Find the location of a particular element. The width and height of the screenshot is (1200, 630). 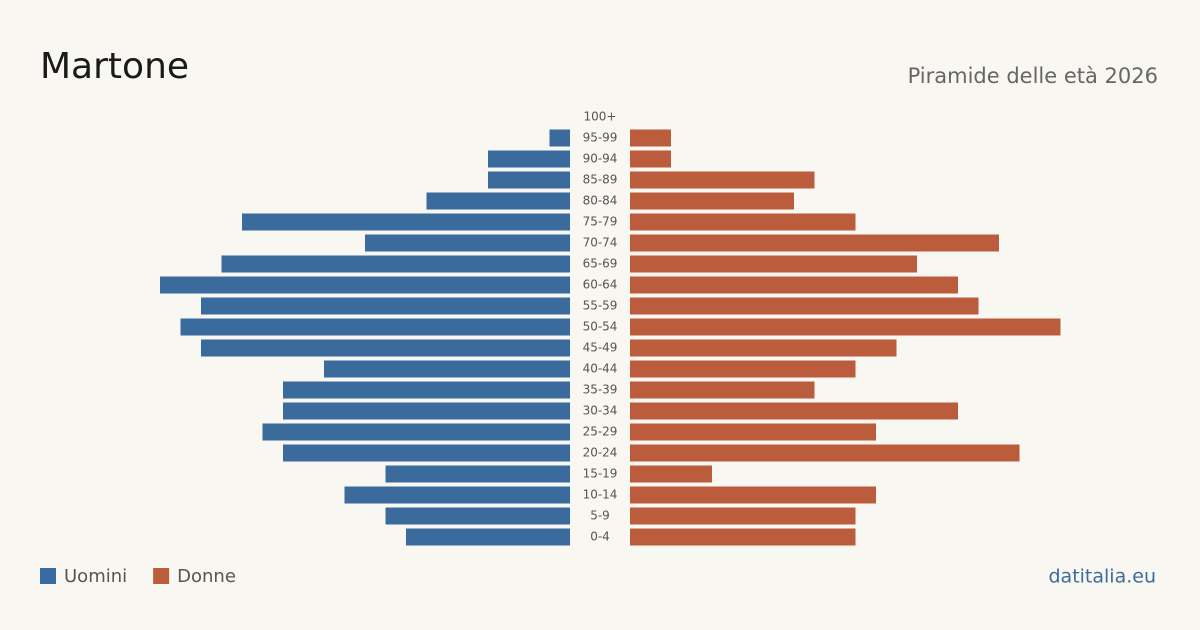

age-label: 40-44 is located at coordinates (600, 369).